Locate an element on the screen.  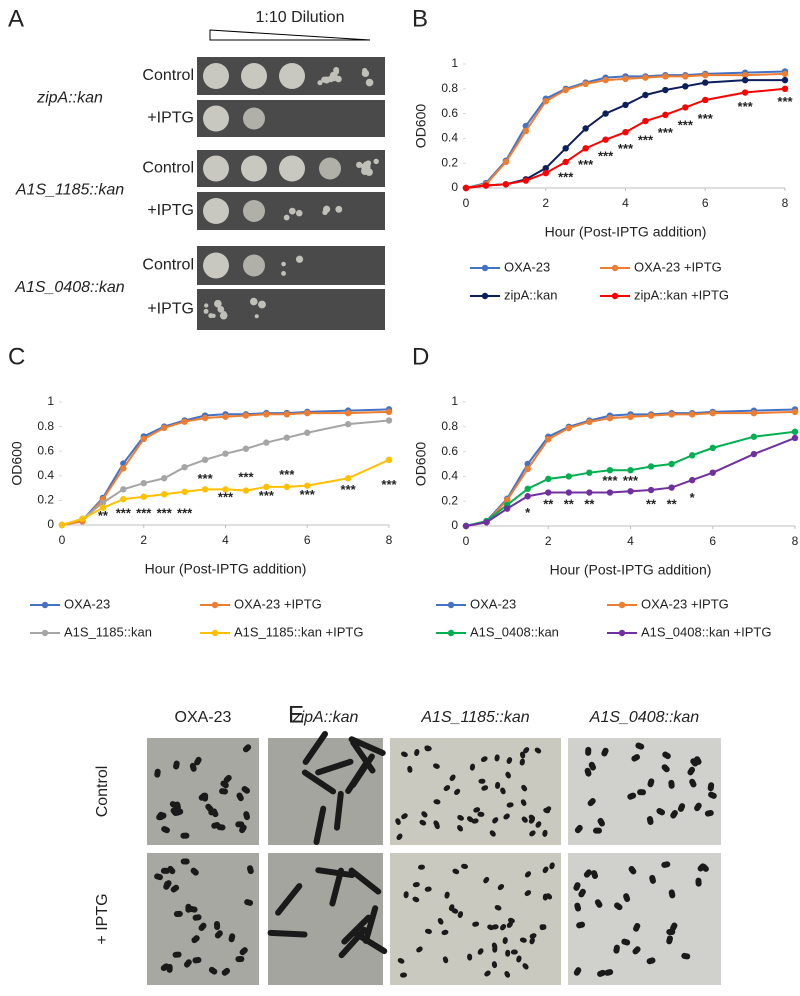
legend-label: A1S_0408::kan is located at coordinates (514, 631).